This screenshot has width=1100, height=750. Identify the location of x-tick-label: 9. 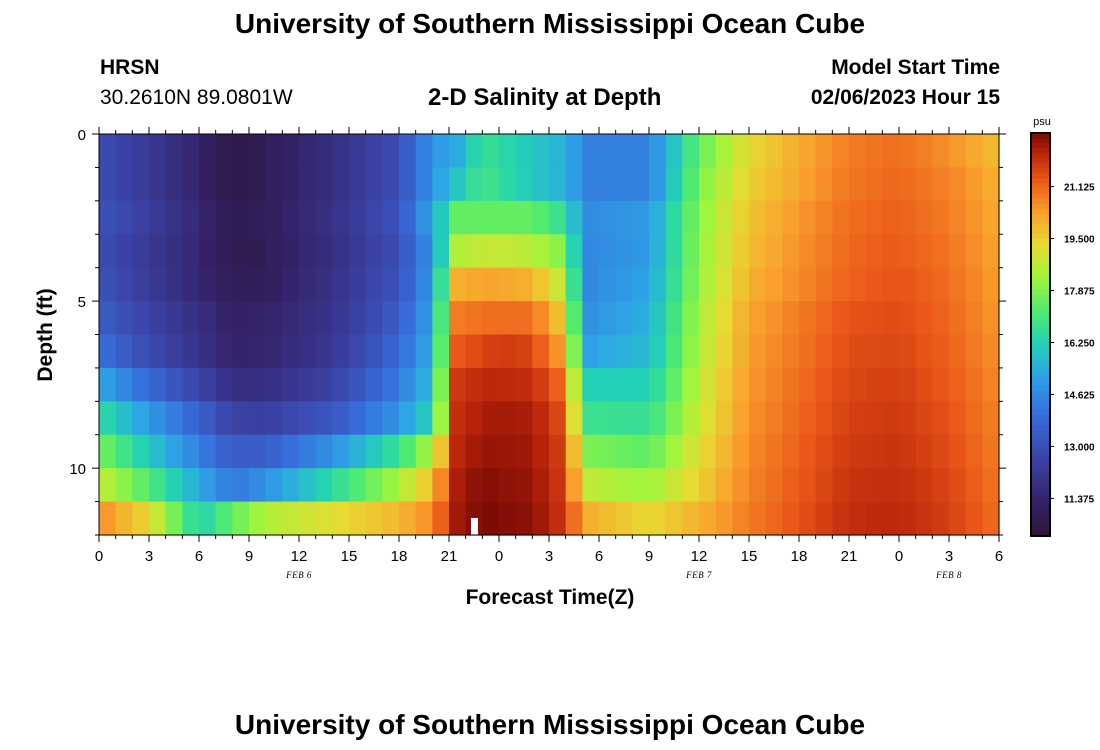
(649, 556).